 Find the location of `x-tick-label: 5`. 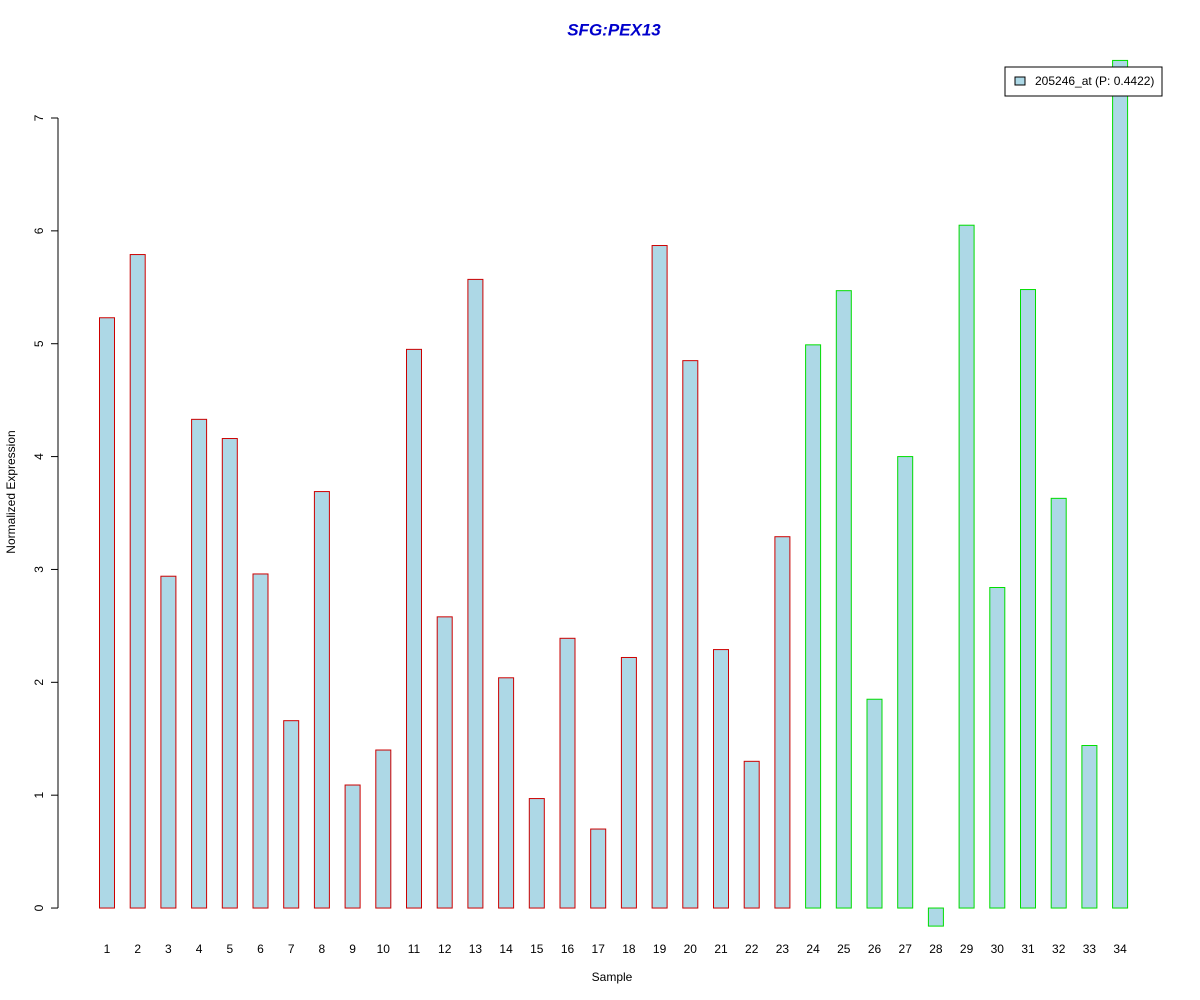

x-tick-label: 5 is located at coordinates (229, 949).